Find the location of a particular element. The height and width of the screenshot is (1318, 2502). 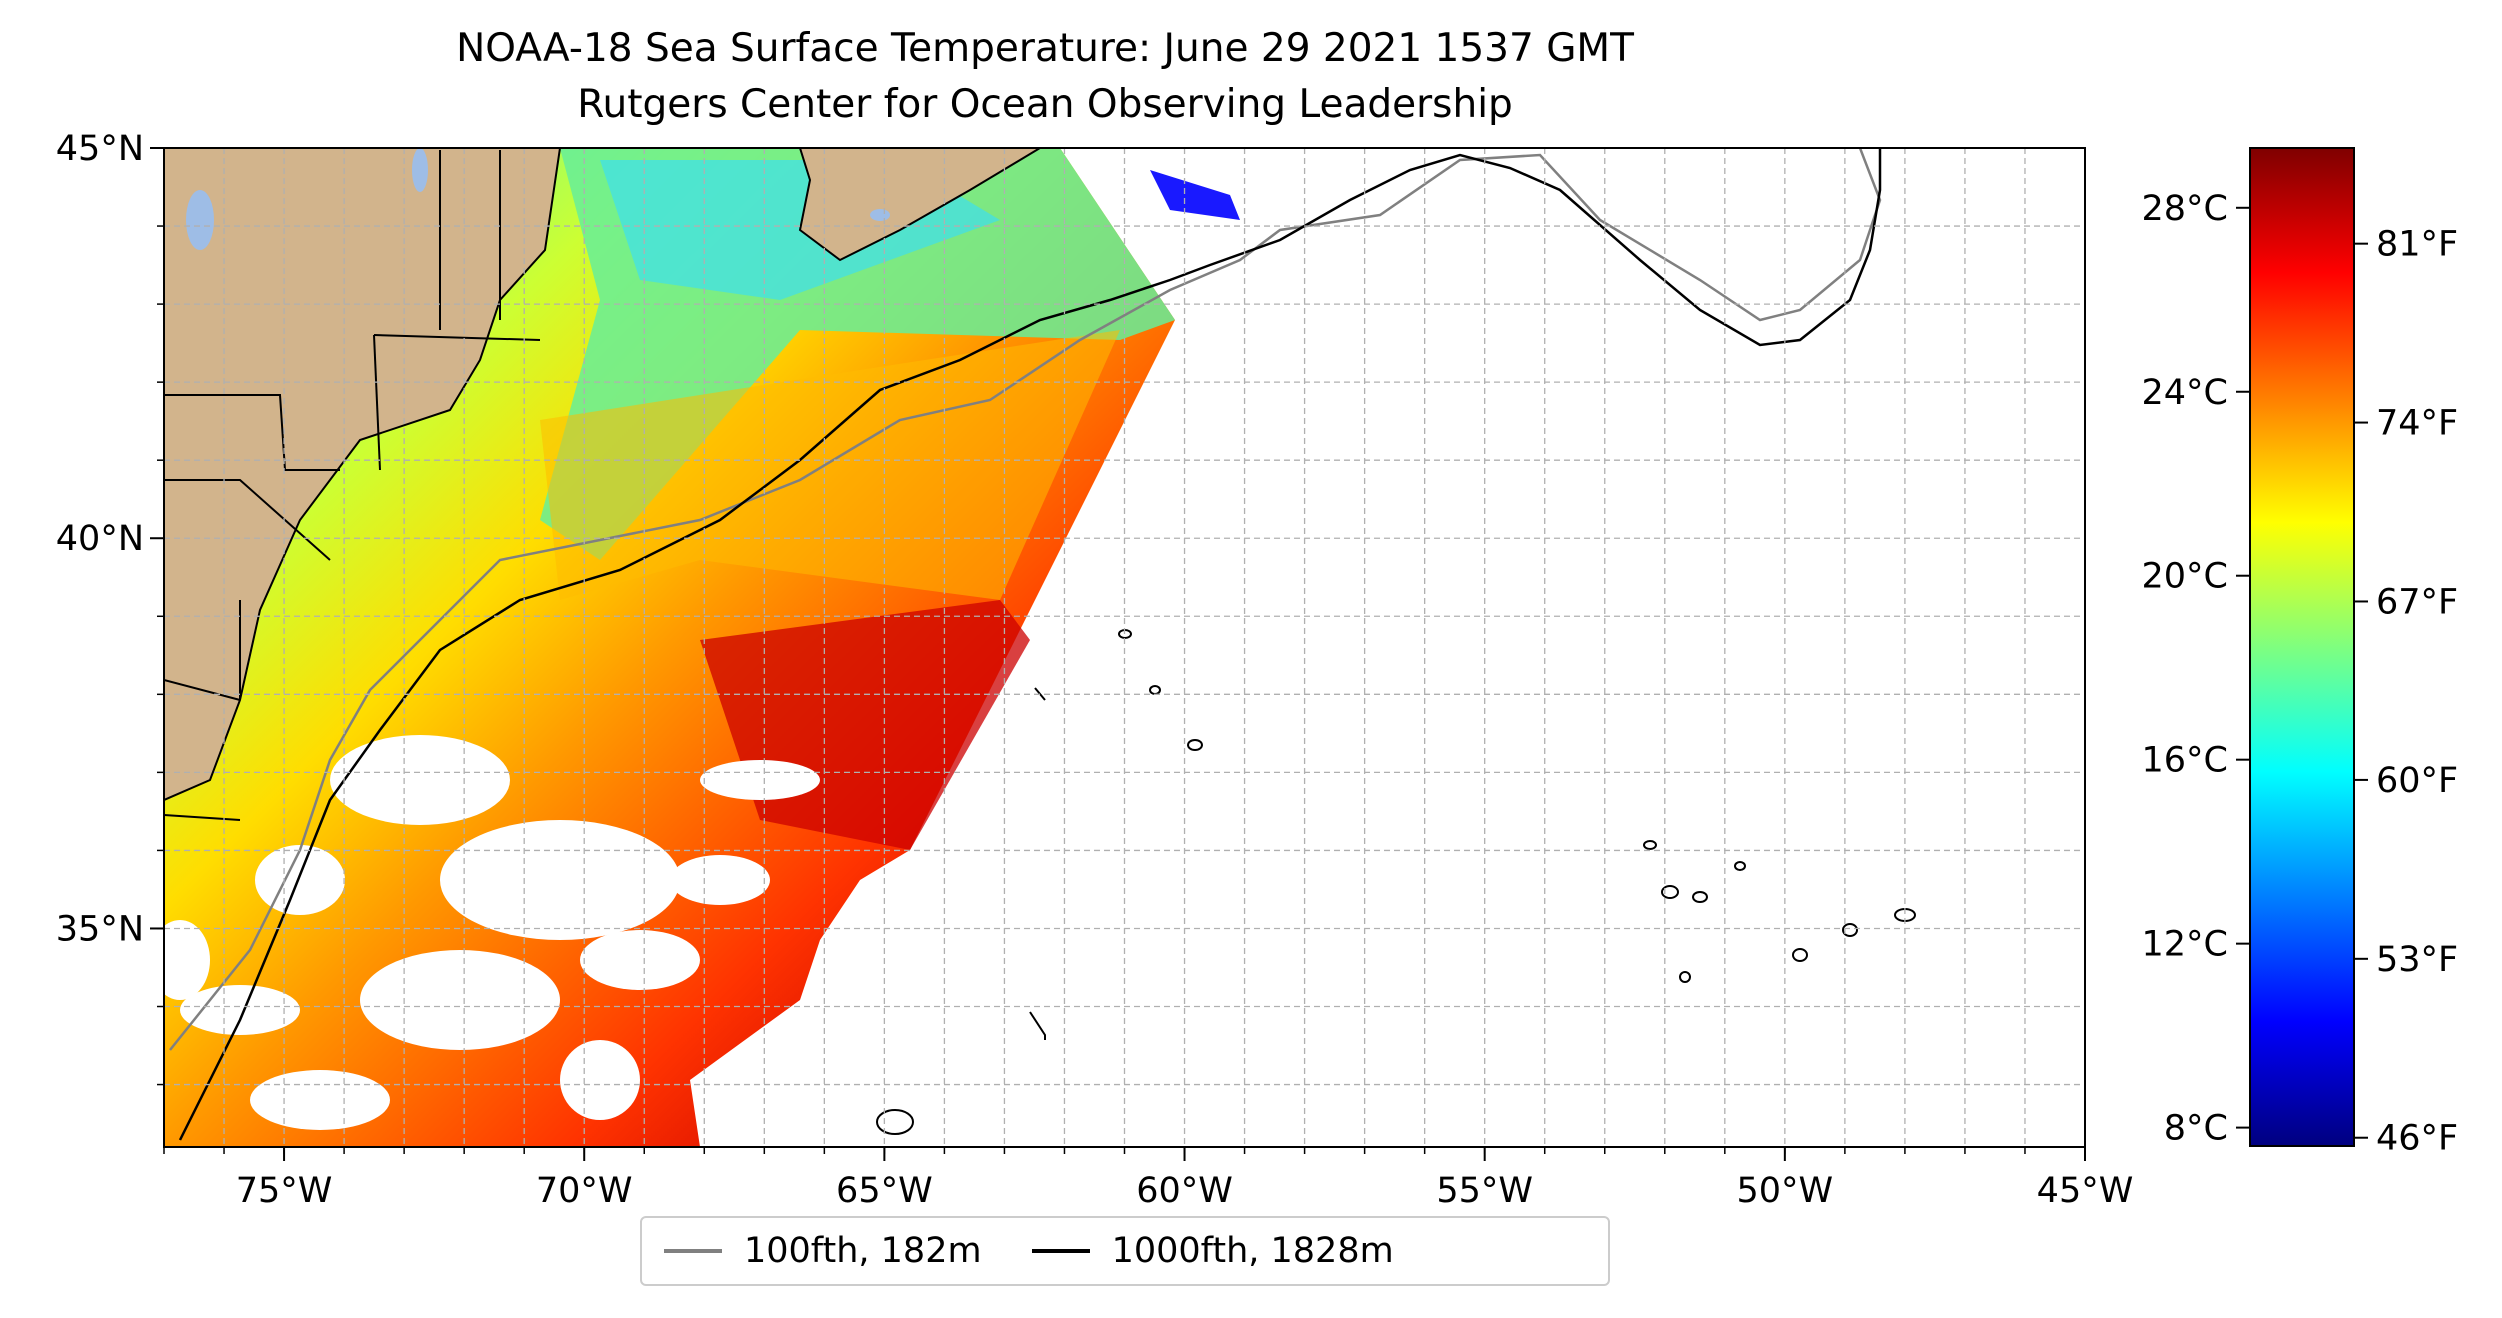

longitude-axis: 75°W 70°W 65°W 60°W 55°W 50°W 45°W is located at coordinates (1148, 1179).